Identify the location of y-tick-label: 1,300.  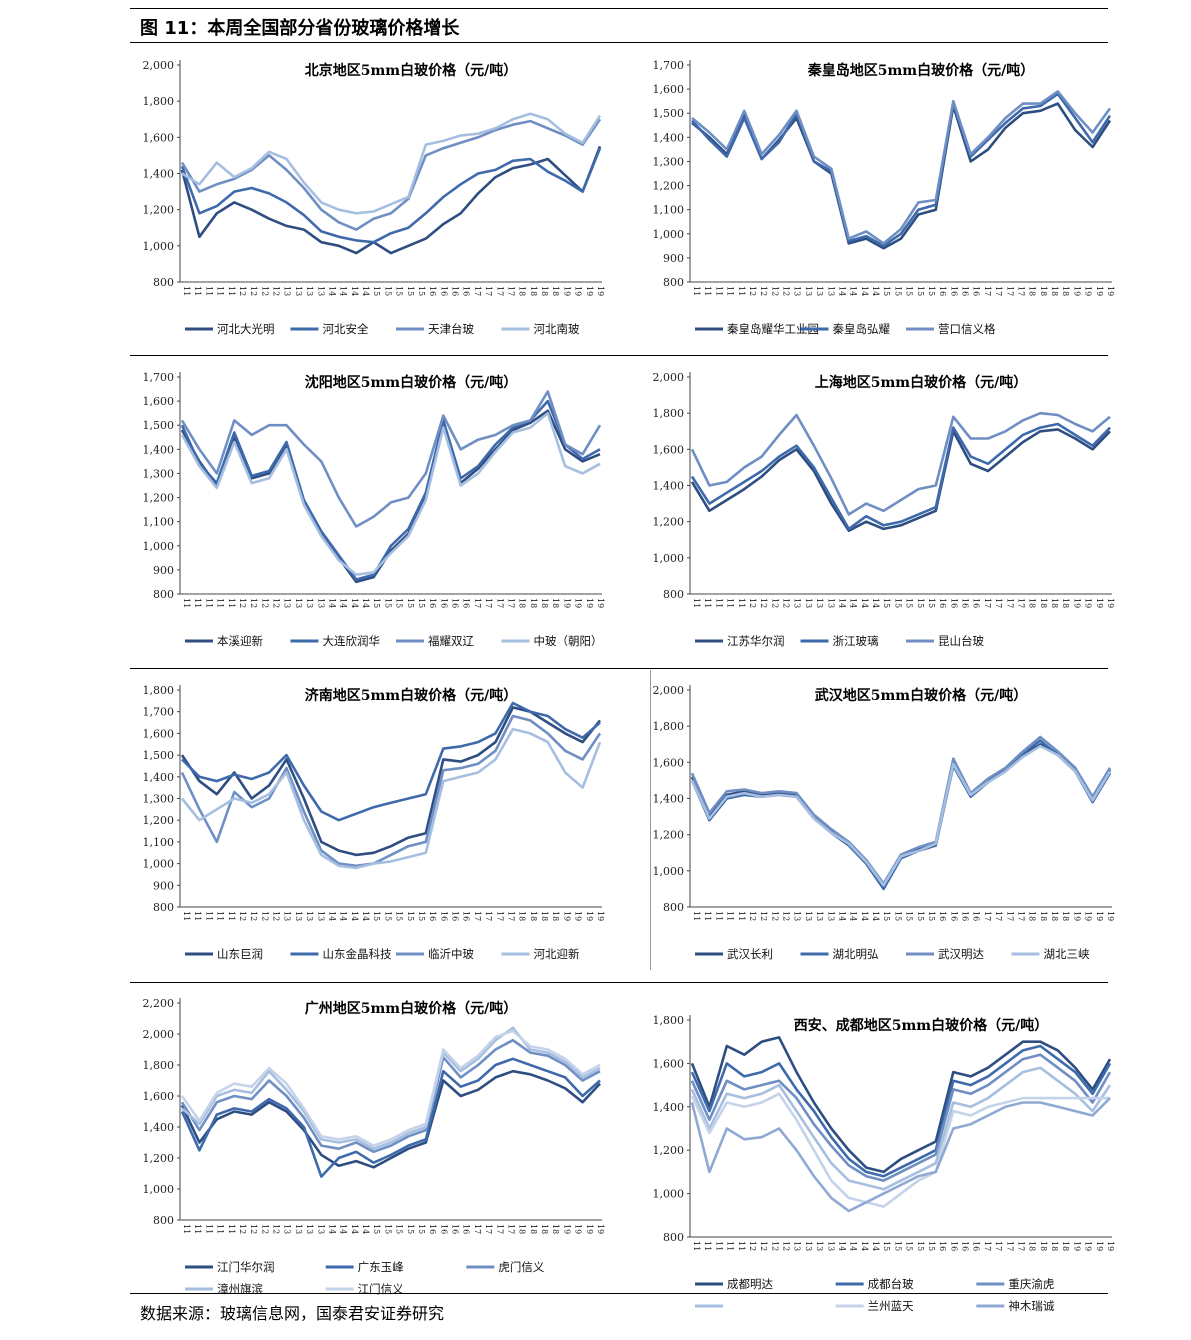
(159, 799).